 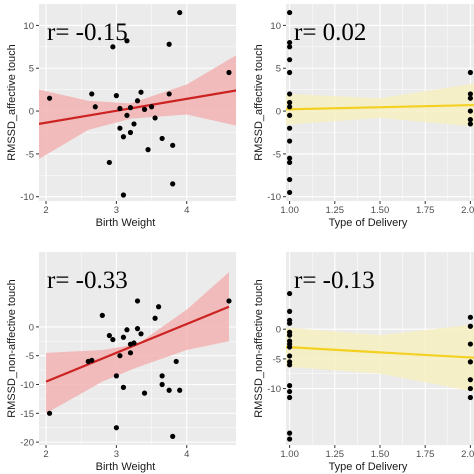 What do you see at coordinates (278, 69) in the screenshot?
I see `y-tick-label: 5` at bounding box center [278, 69].